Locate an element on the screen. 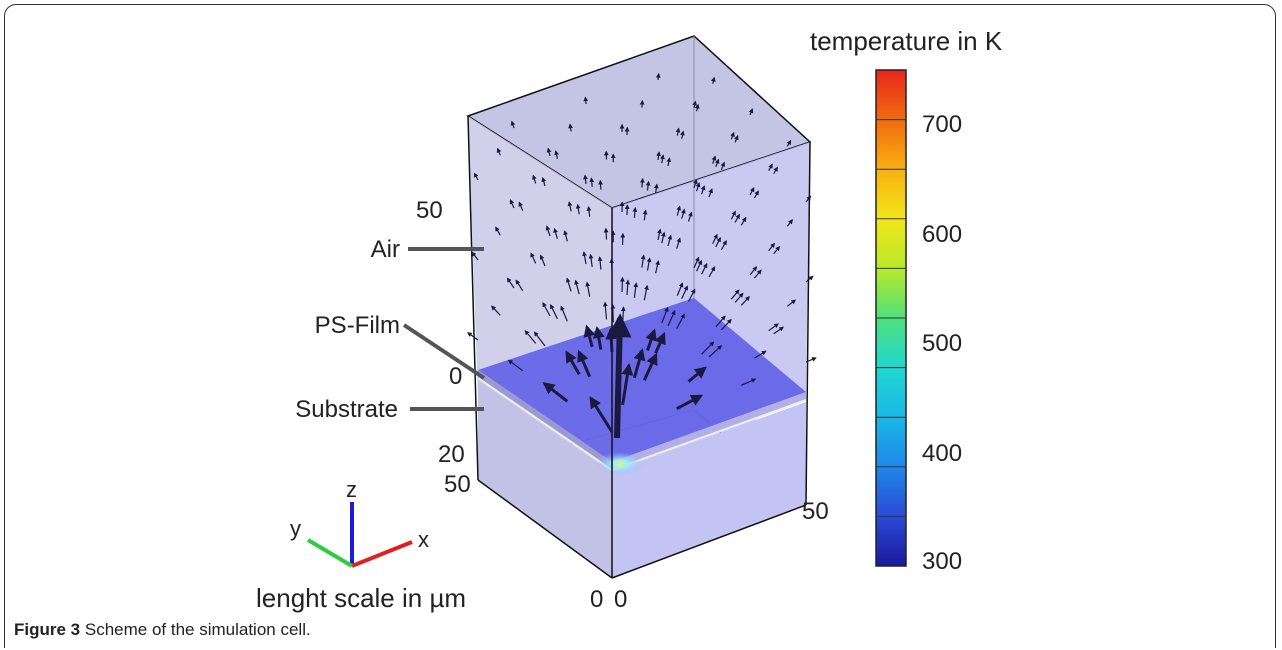 This screenshot has height=650, width=1282. colorbar-tick-400: 400 is located at coordinates (942, 453).